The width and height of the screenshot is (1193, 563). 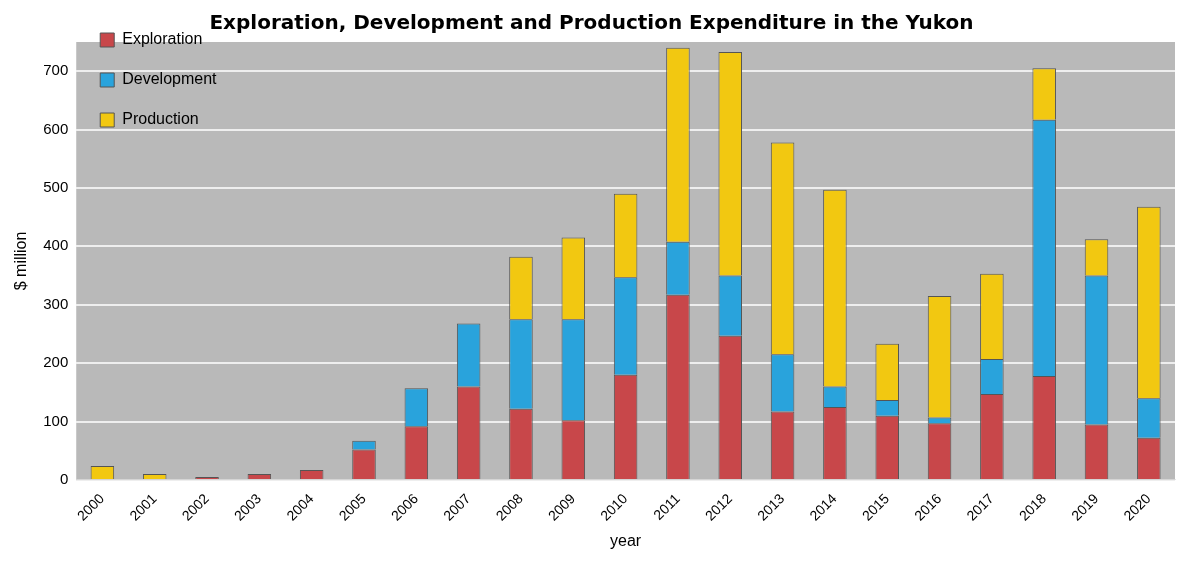 What do you see at coordinates (56, 420) in the screenshot?
I see `y-tick-label: 100` at bounding box center [56, 420].